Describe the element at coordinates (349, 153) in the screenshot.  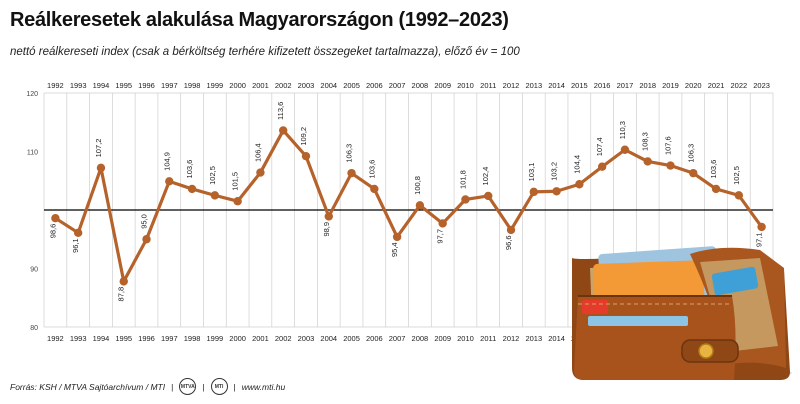
I see `data-label-group: 106,3` at that location.